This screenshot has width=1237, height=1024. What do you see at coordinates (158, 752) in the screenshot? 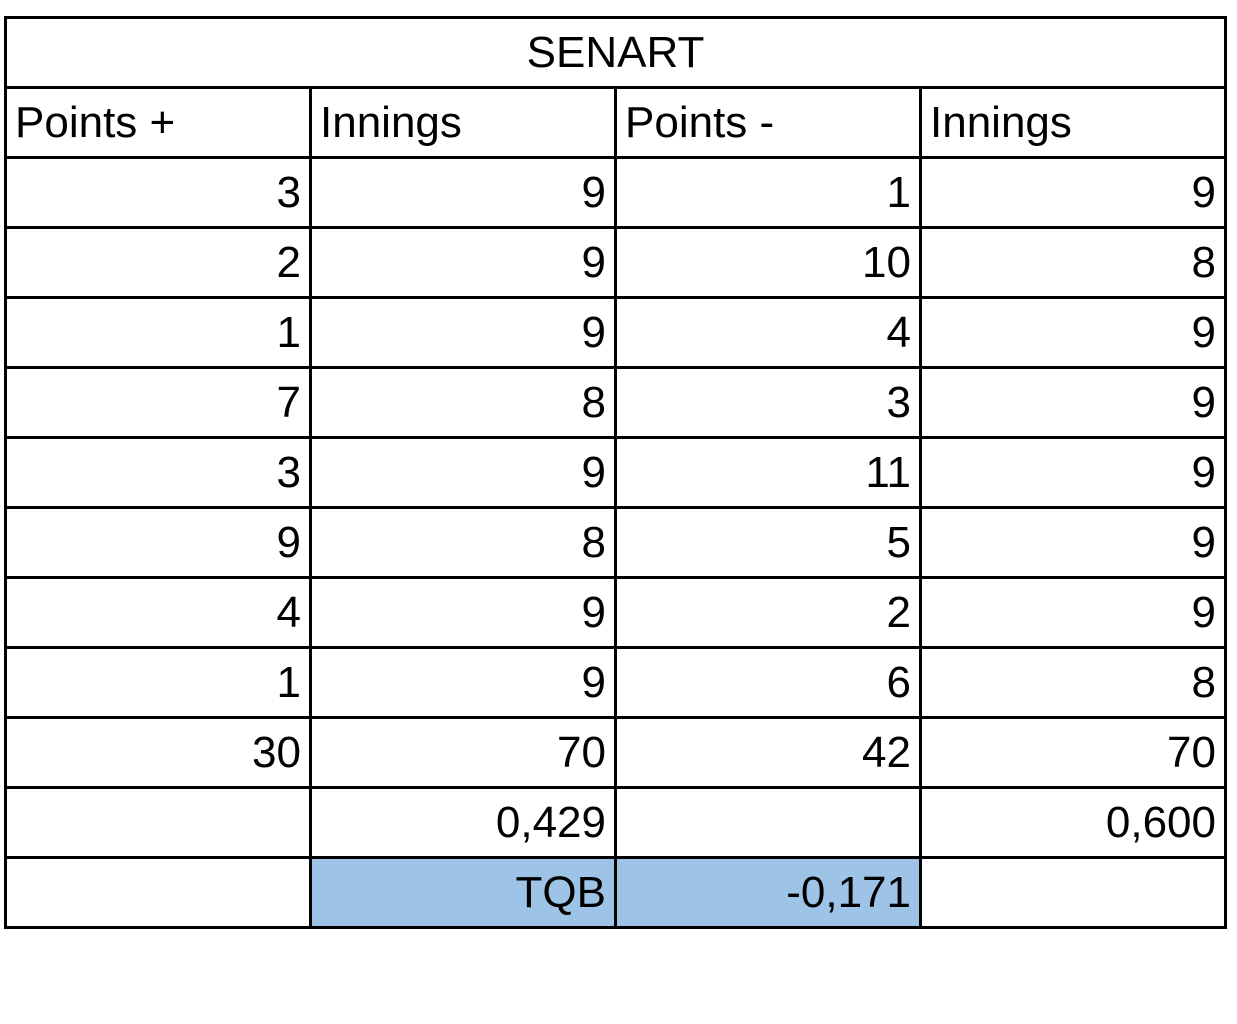
I see `total-points-plus: 30` at bounding box center [158, 752].